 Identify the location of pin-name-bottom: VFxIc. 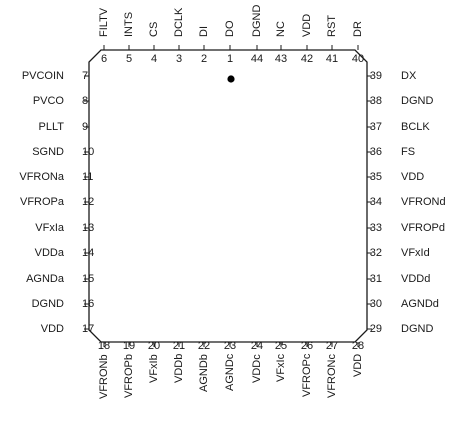
(281, 367).